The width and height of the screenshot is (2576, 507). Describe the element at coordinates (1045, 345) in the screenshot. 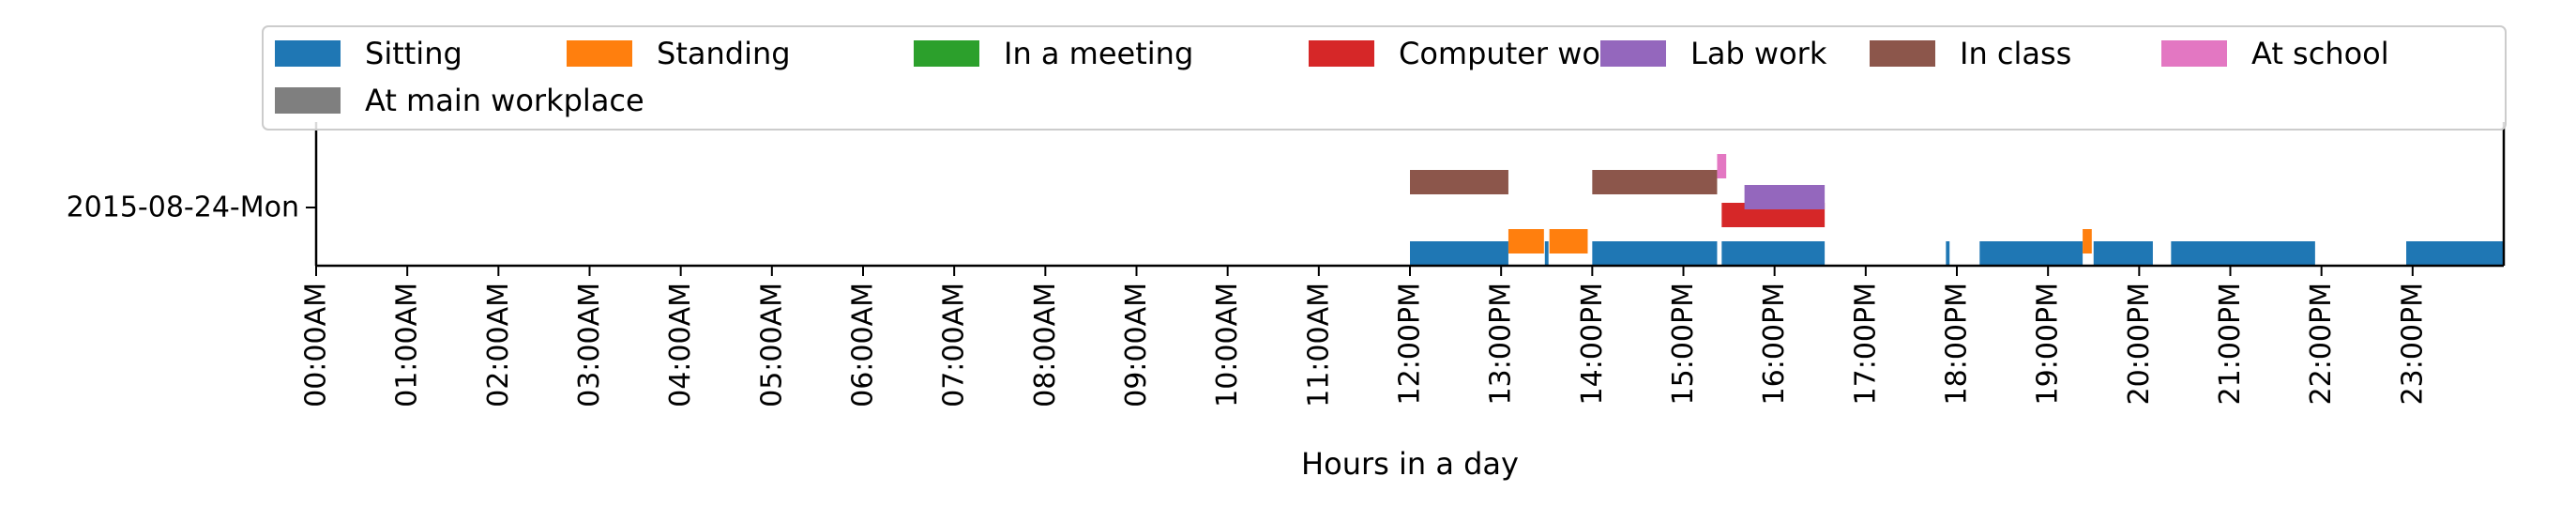

I see `x-tick-label: 08:00AM` at that location.